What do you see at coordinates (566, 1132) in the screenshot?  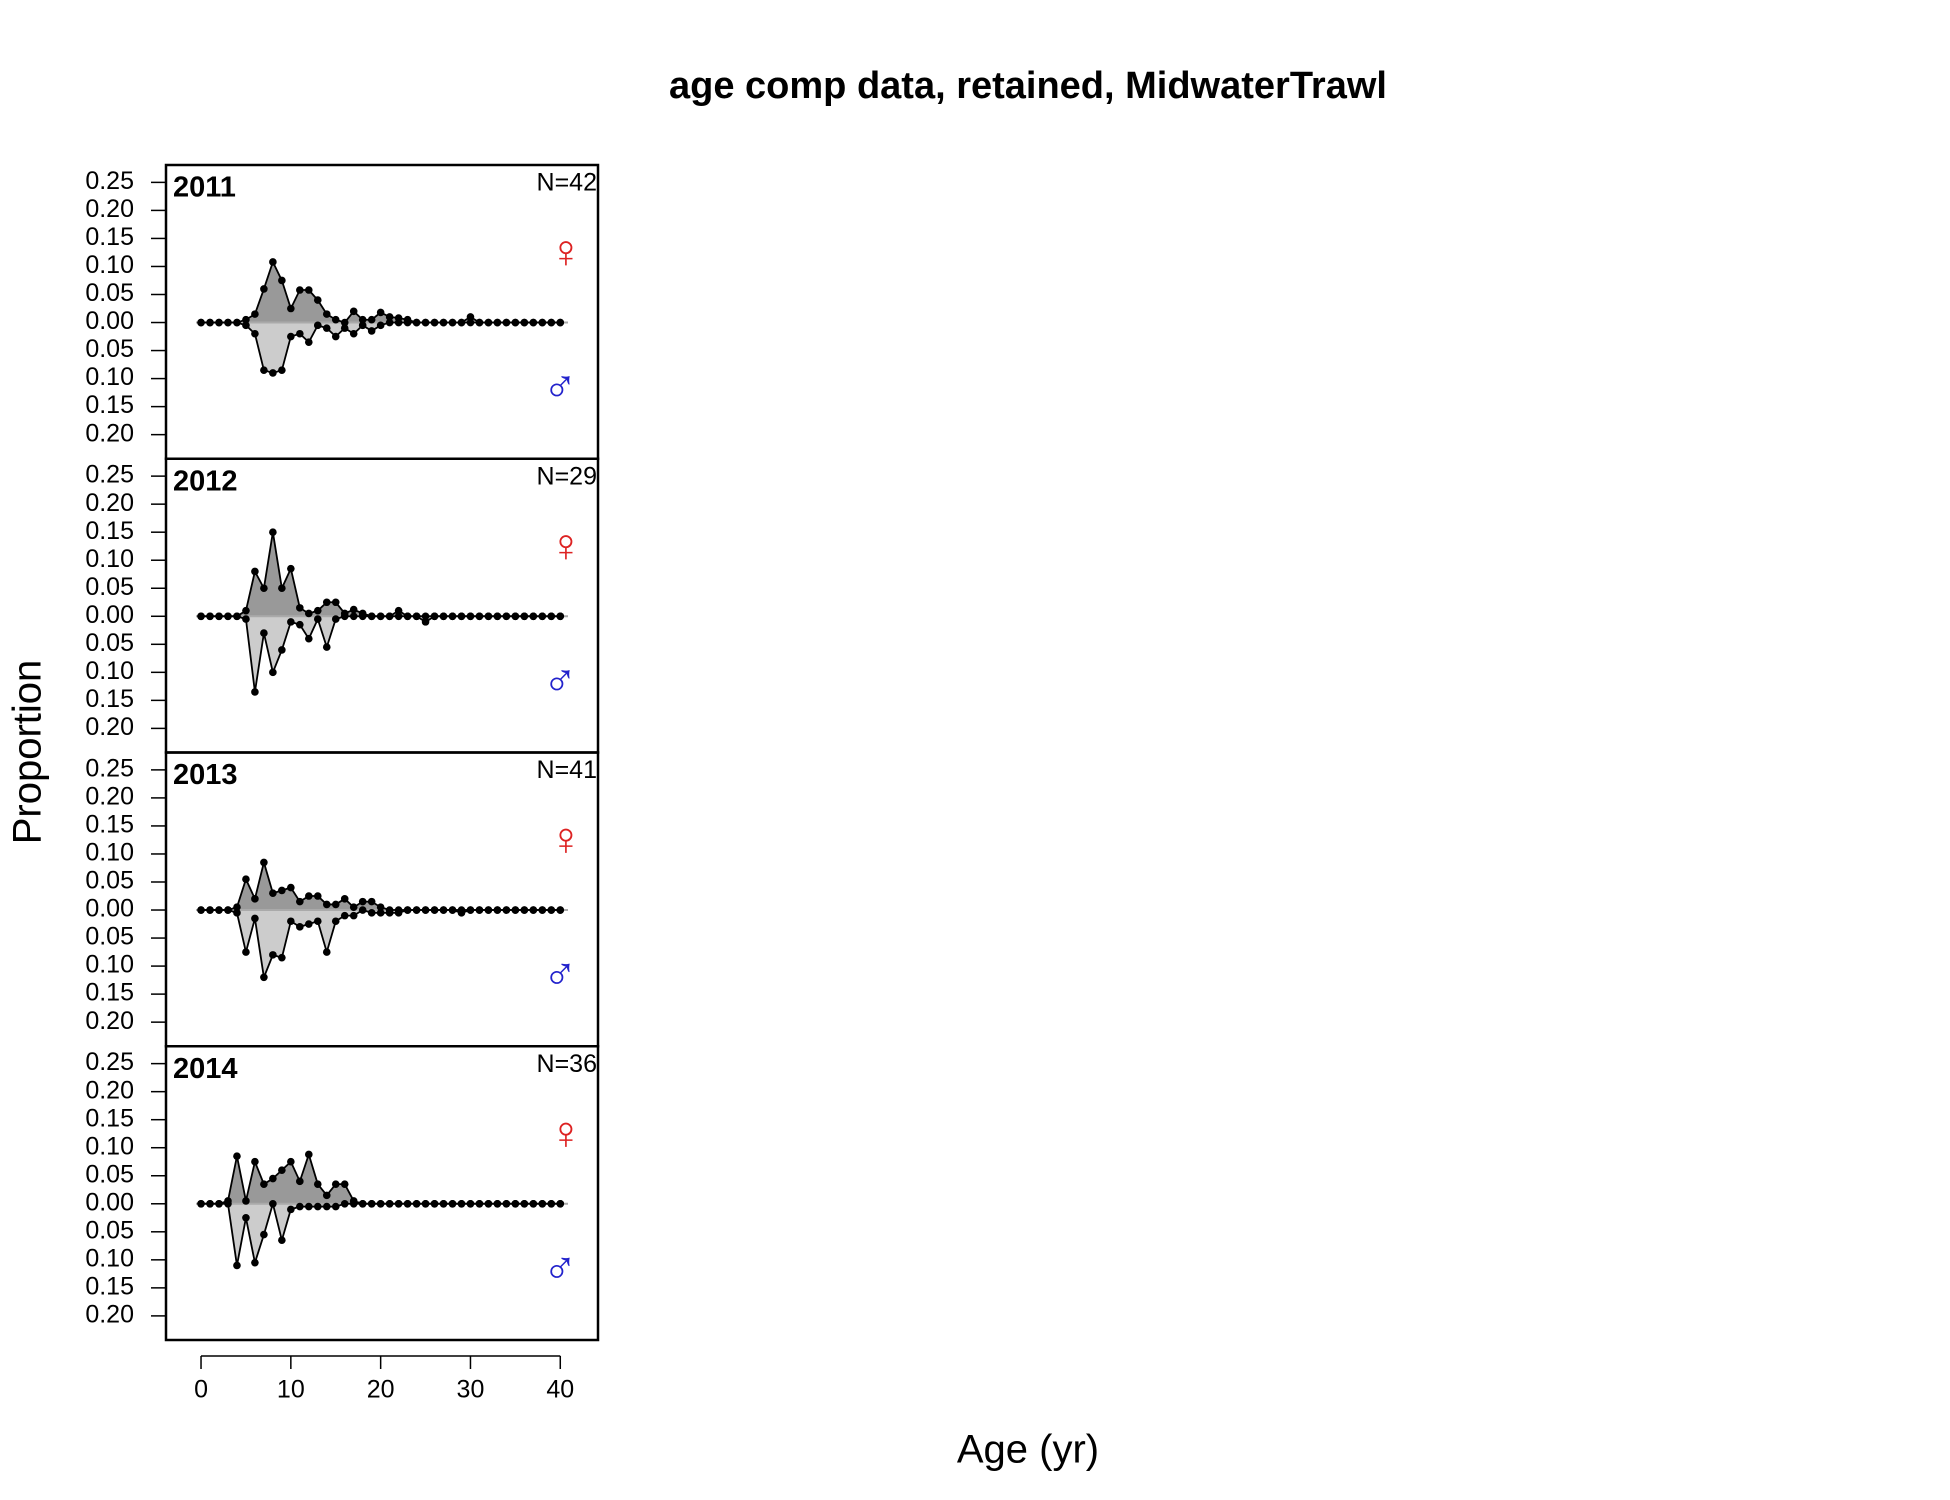 I see `legend-symbol: ♀` at bounding box center [566, 1132].